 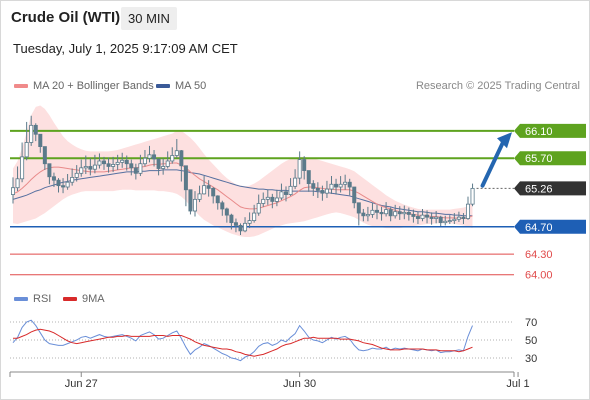 What do you see at coordinates (539, 255) in the screenshot?
I see `level-label-4: 64.30` at bounding box center [539, 255].